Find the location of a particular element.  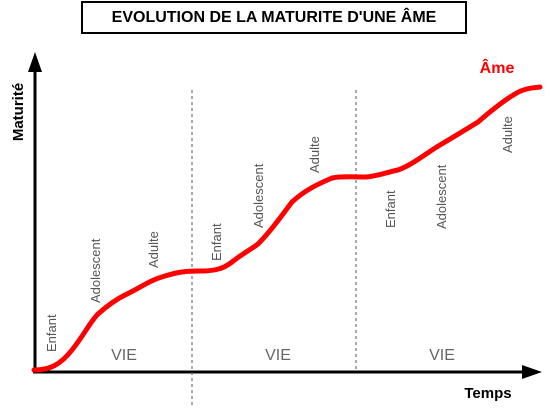

curve-label: Âme is located at coordinates (497, 67).